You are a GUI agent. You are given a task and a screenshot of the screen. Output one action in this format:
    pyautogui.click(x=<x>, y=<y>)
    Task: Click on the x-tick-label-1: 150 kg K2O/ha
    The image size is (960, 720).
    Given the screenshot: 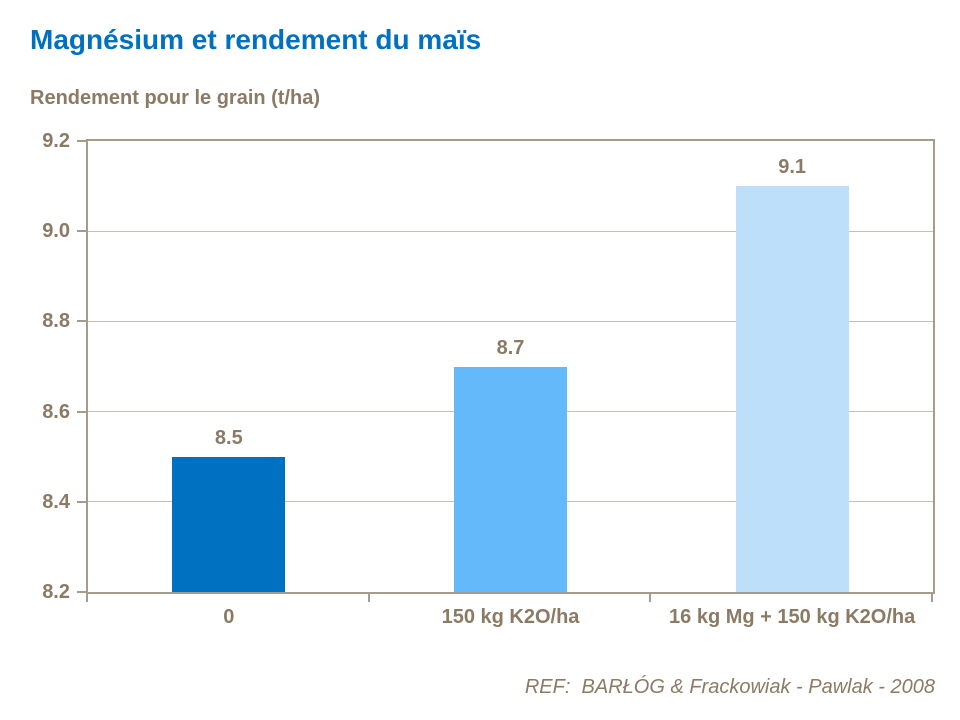 What is the action you would take?
    pyautogui.click(x=510, y=617)
    